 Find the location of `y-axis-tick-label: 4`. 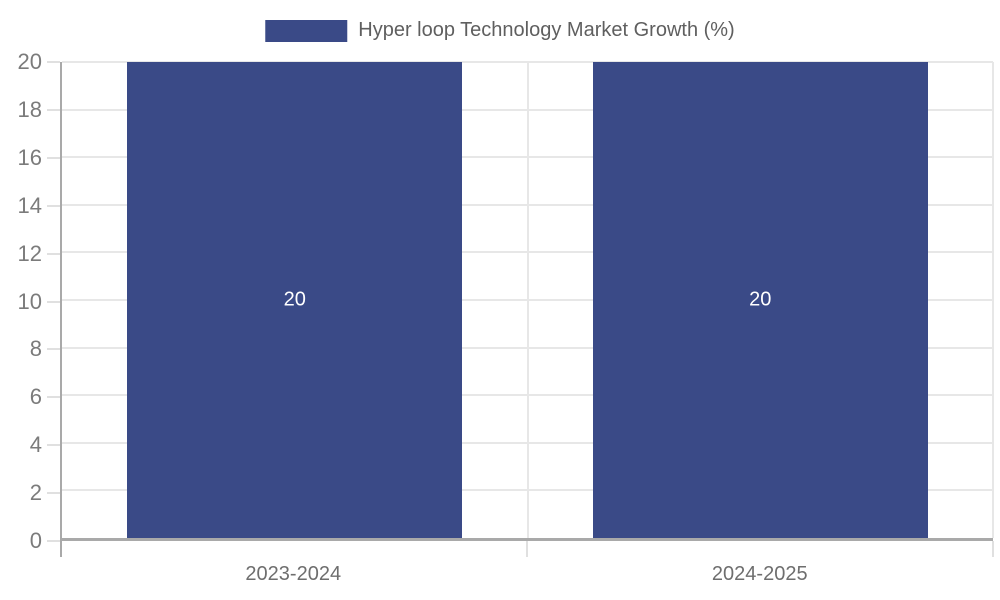

y-axis-tick-label: 4 is located at coordinates (35, 445).